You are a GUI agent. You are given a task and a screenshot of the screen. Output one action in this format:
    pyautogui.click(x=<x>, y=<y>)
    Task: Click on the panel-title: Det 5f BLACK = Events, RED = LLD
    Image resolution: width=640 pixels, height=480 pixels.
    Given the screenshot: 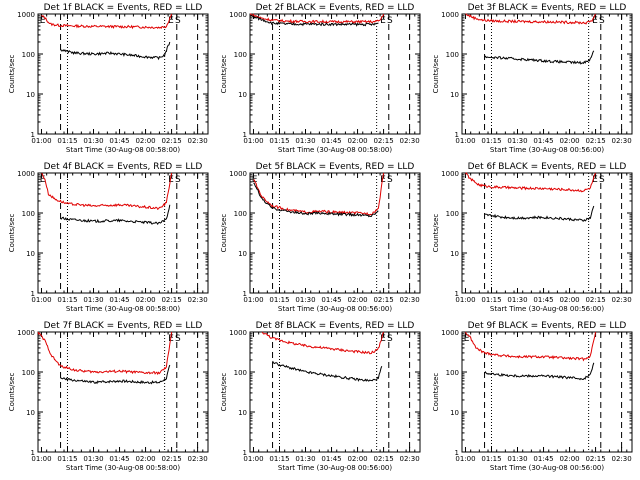 What is the action you would take?
    pyautogui.click(x=335, y=167)
    